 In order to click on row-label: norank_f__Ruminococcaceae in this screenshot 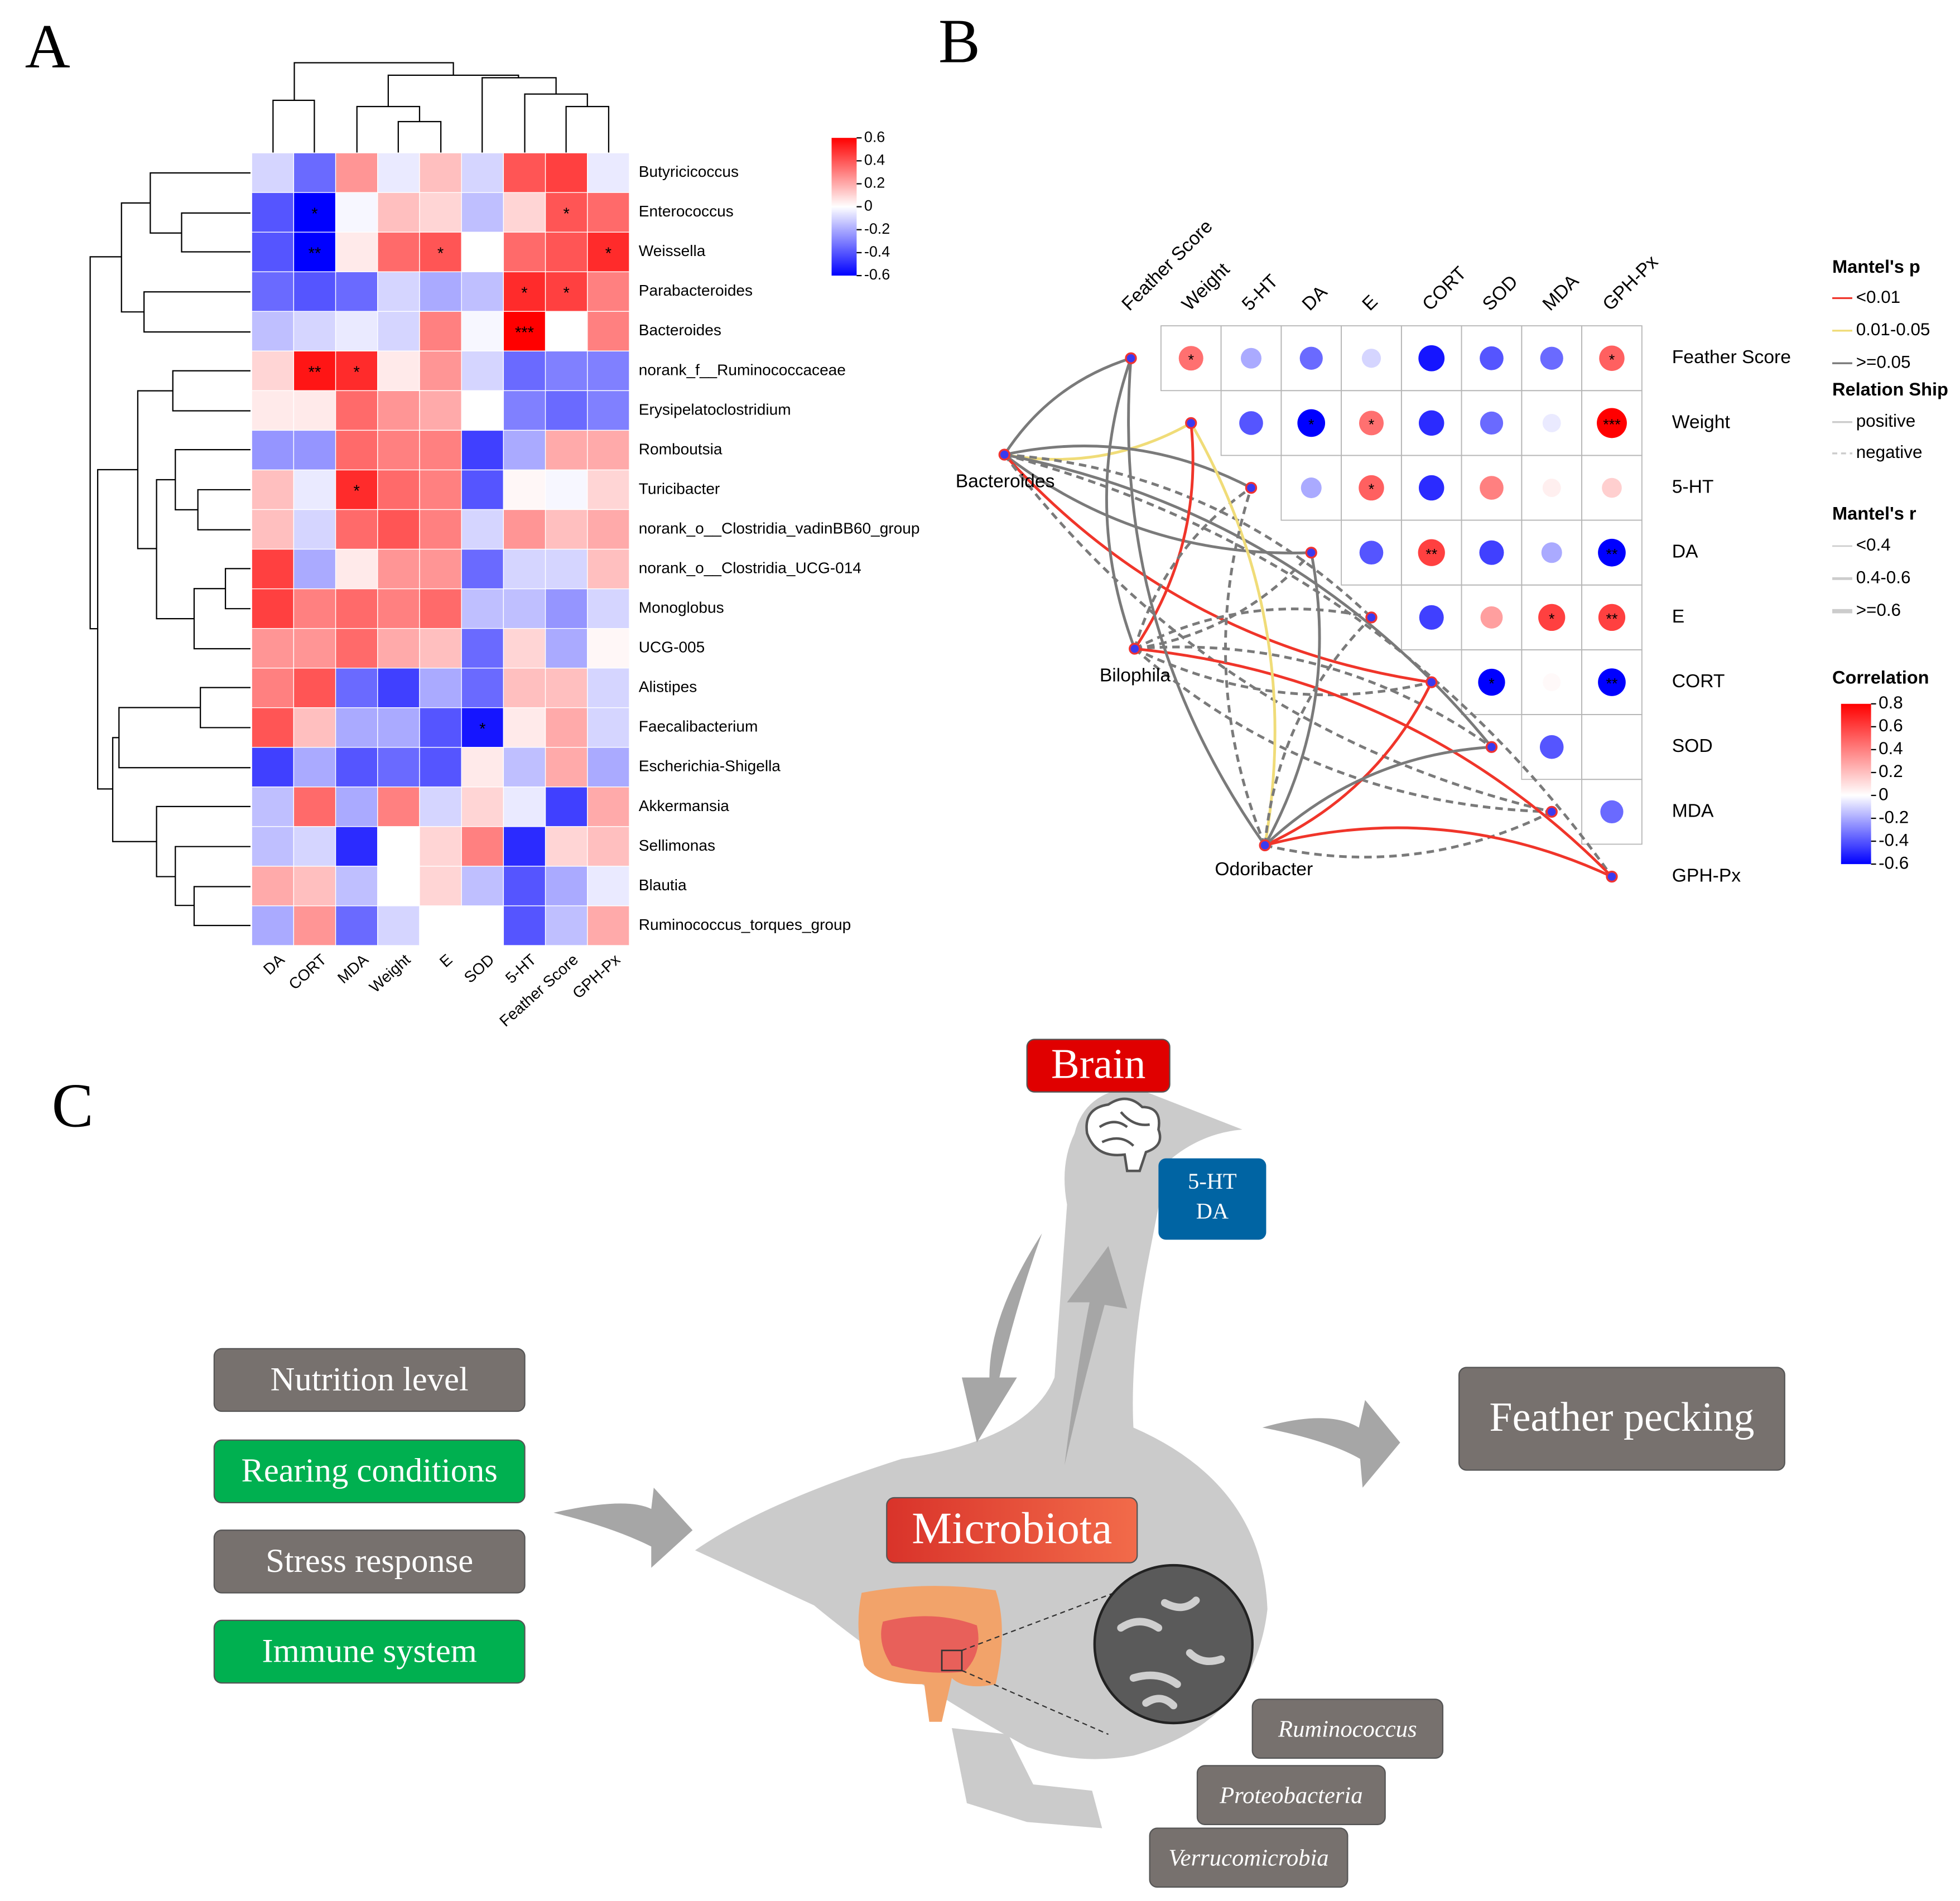, I will do `click(742, 369)`.